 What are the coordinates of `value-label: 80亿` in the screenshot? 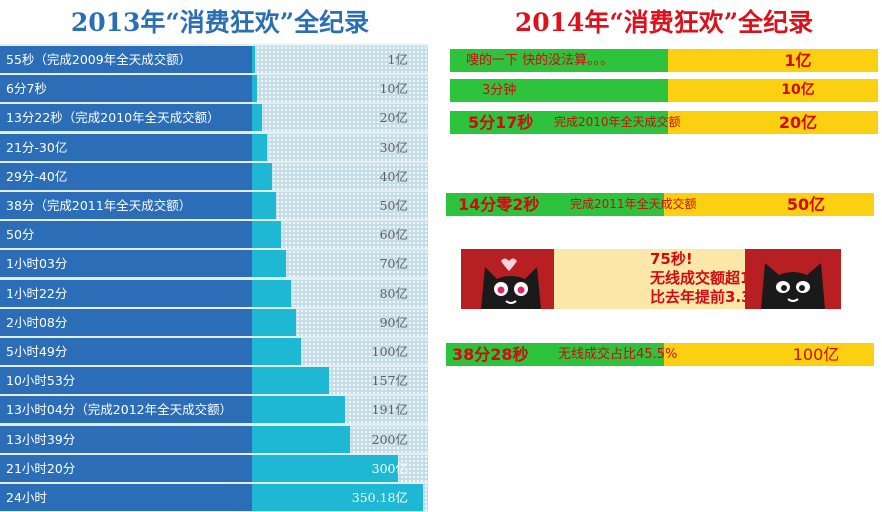 It's located at (393, 293).